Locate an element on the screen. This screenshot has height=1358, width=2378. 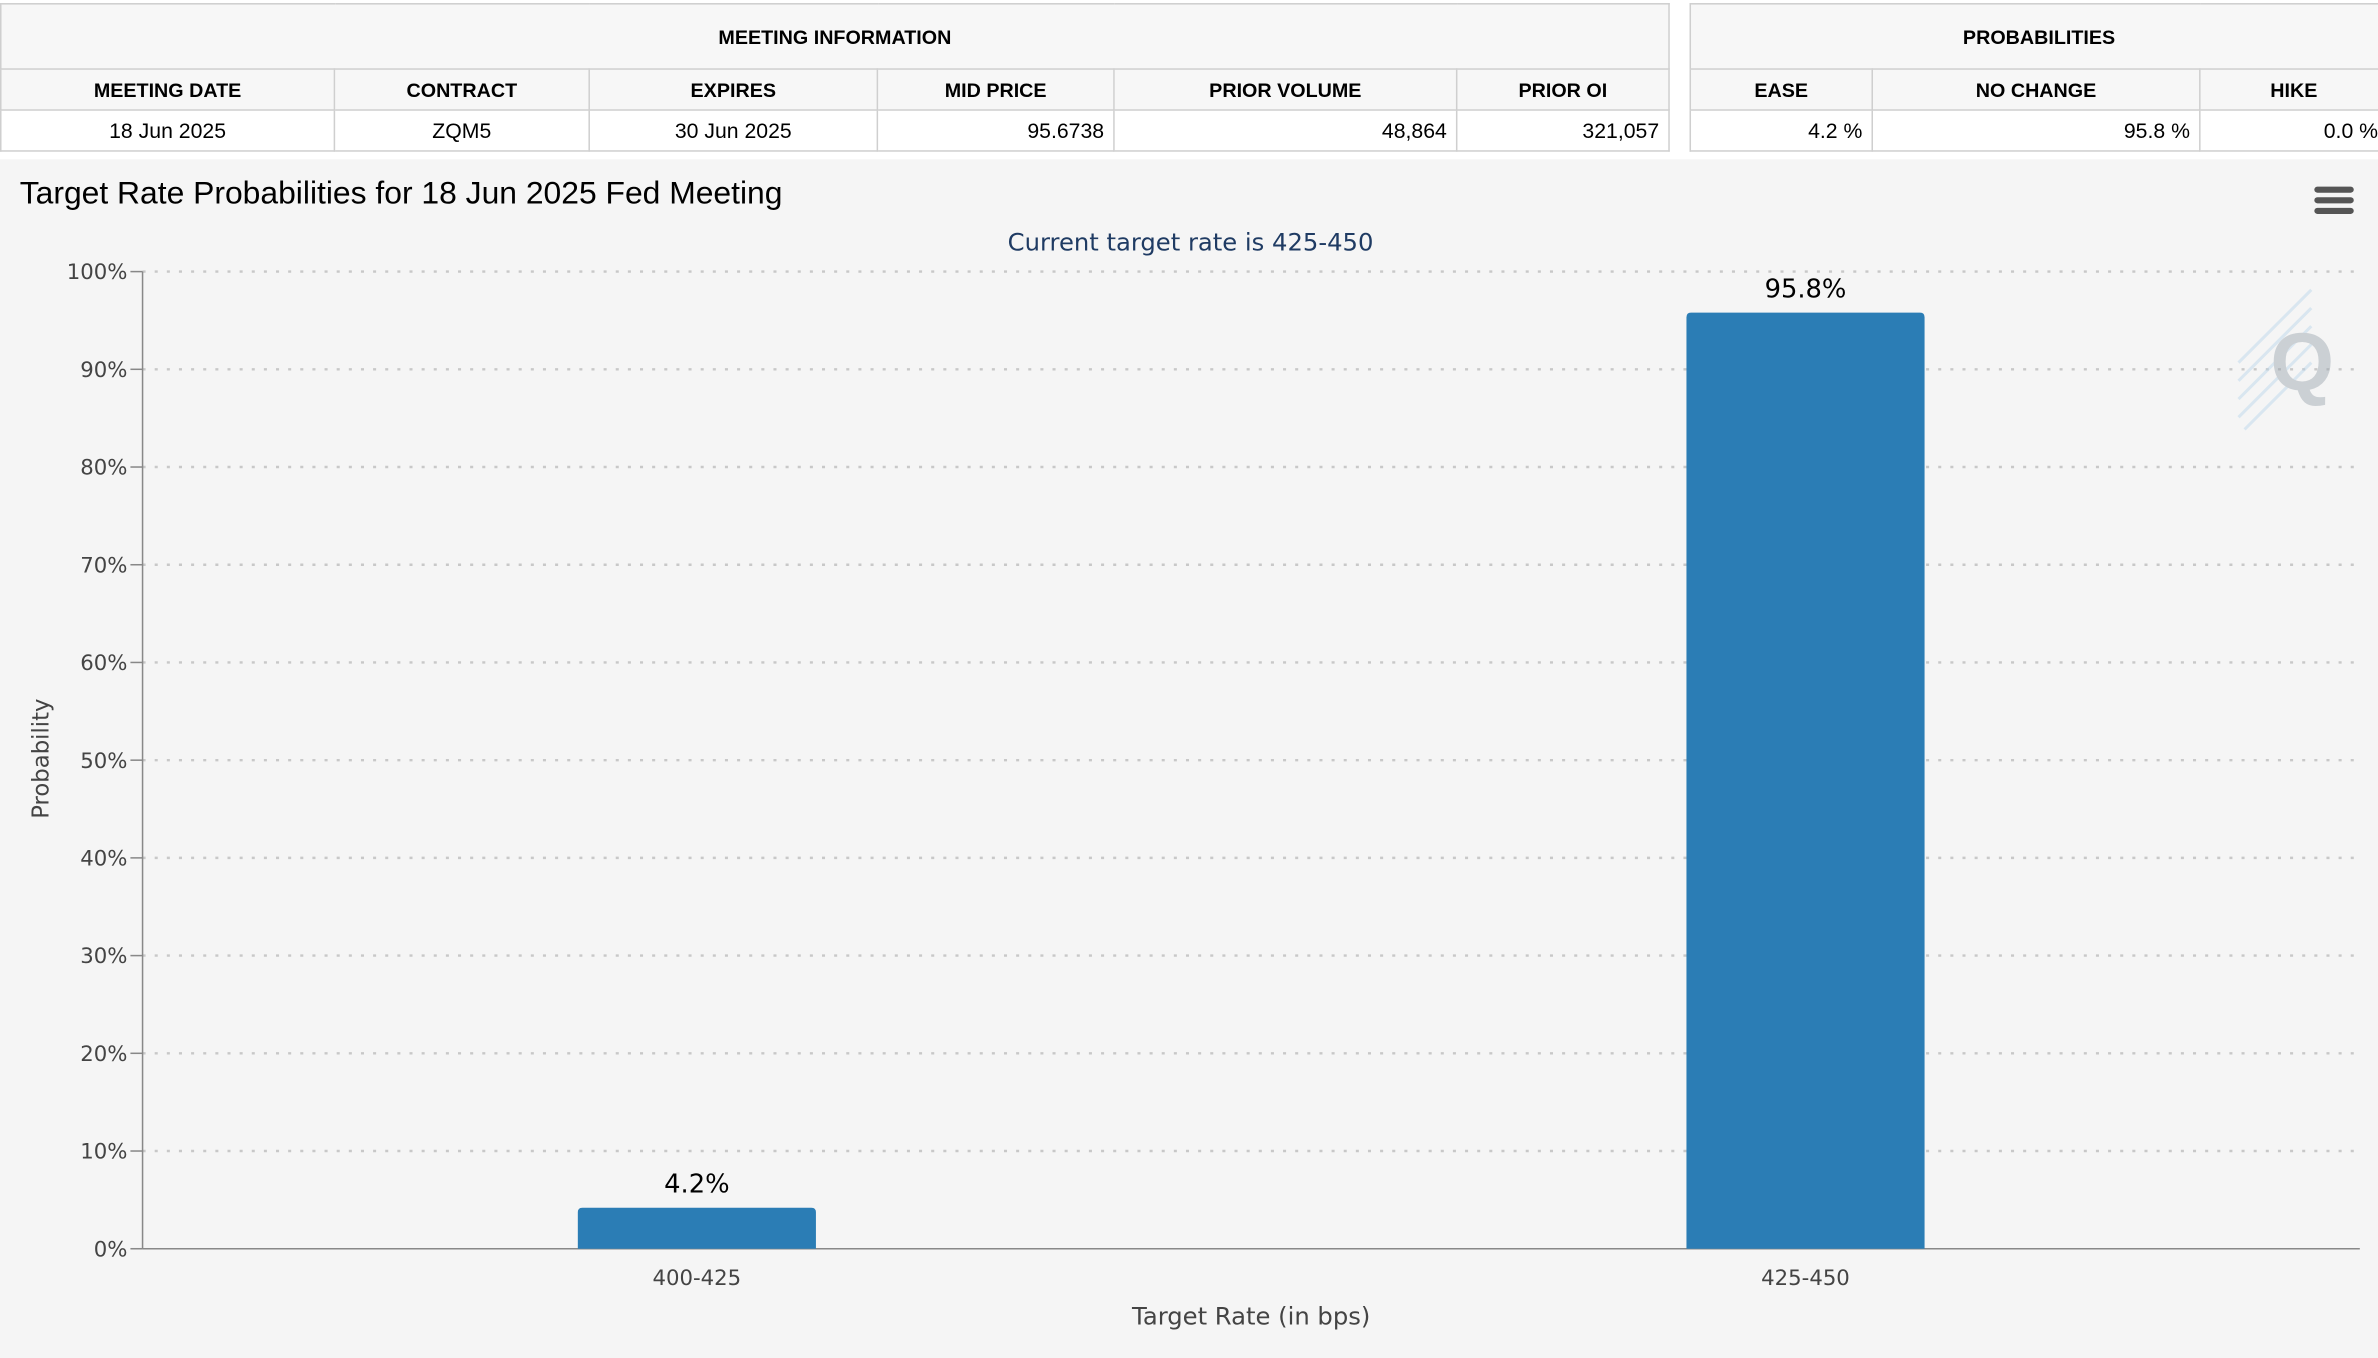
cell-no-change: 95.8 % is located at coordinates (2036, 130).